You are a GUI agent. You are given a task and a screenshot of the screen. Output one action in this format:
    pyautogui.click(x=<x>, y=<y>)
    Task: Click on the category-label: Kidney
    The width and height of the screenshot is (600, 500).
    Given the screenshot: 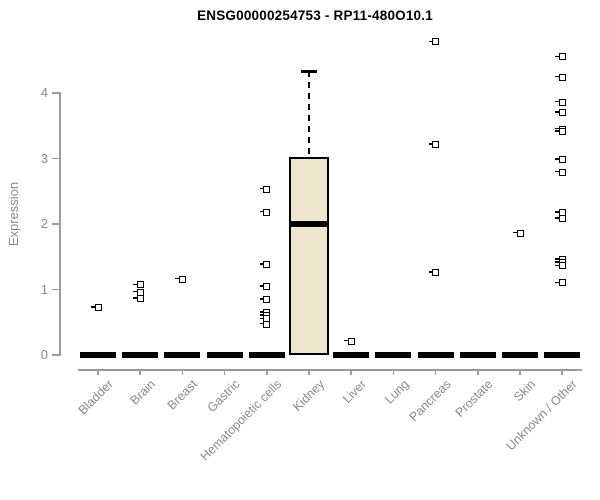 What is the action you would take?
    pyautogui.click(x=308, y=395)
    